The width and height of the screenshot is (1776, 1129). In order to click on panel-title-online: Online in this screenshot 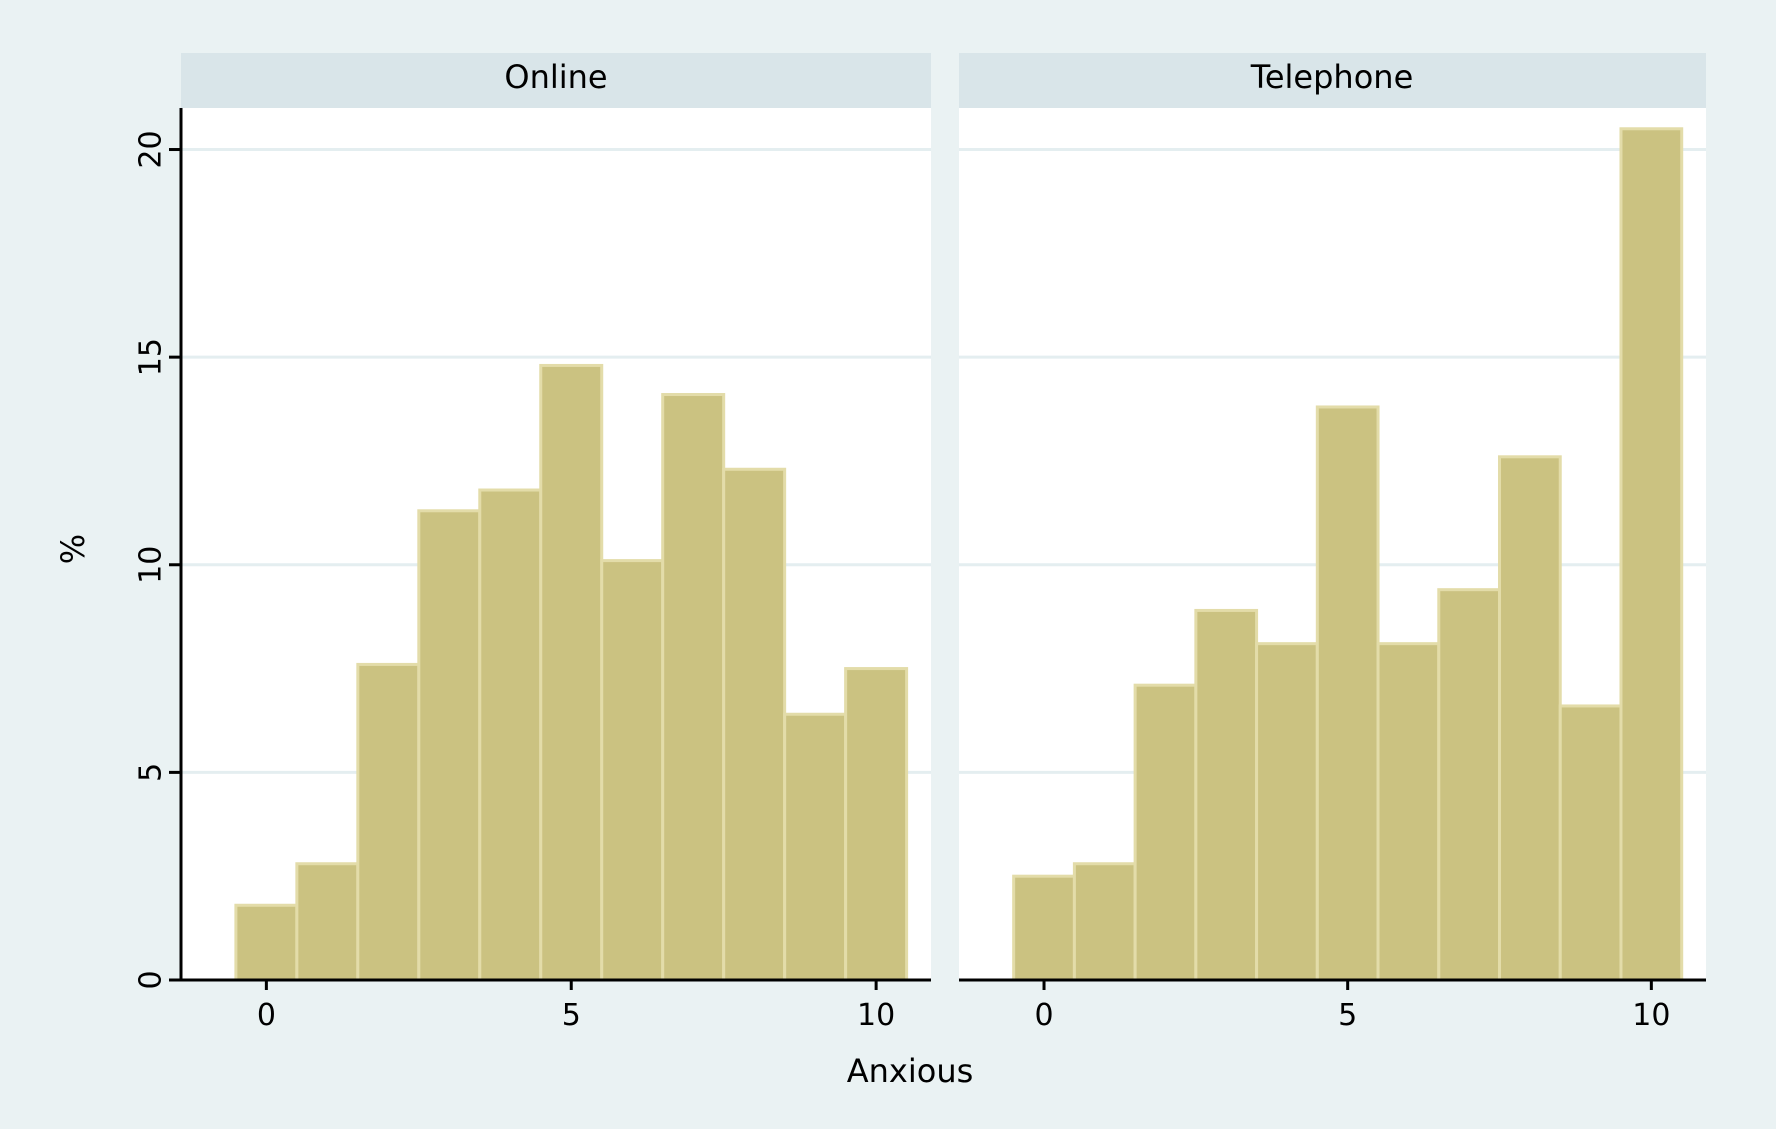, I will do `click(555, 77)`.